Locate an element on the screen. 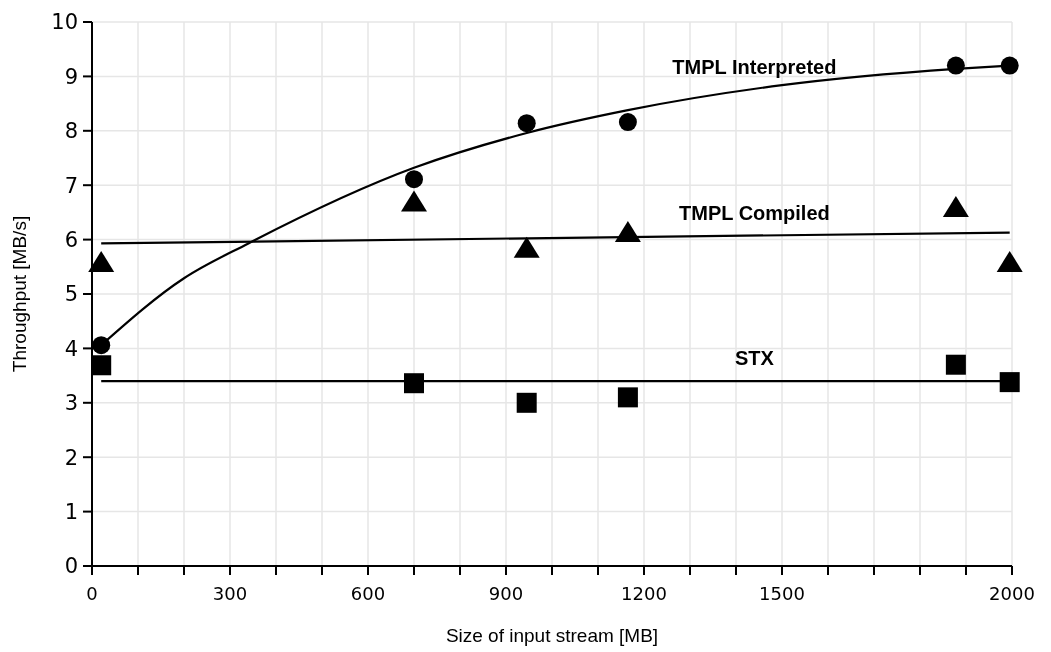 The height and width of the screenshot is (652, 1051). x-tick-label: 900 is located at coordinates (506, 593).